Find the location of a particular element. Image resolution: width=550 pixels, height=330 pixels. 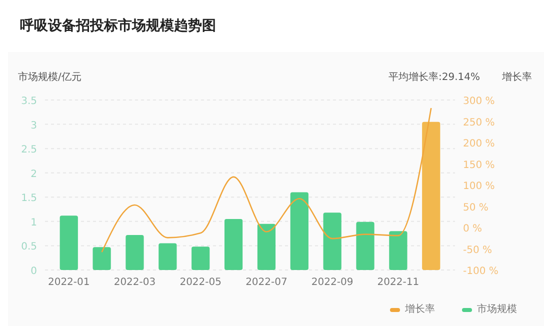

legend-label: 市场规模 is located at coordinates (497, 309).